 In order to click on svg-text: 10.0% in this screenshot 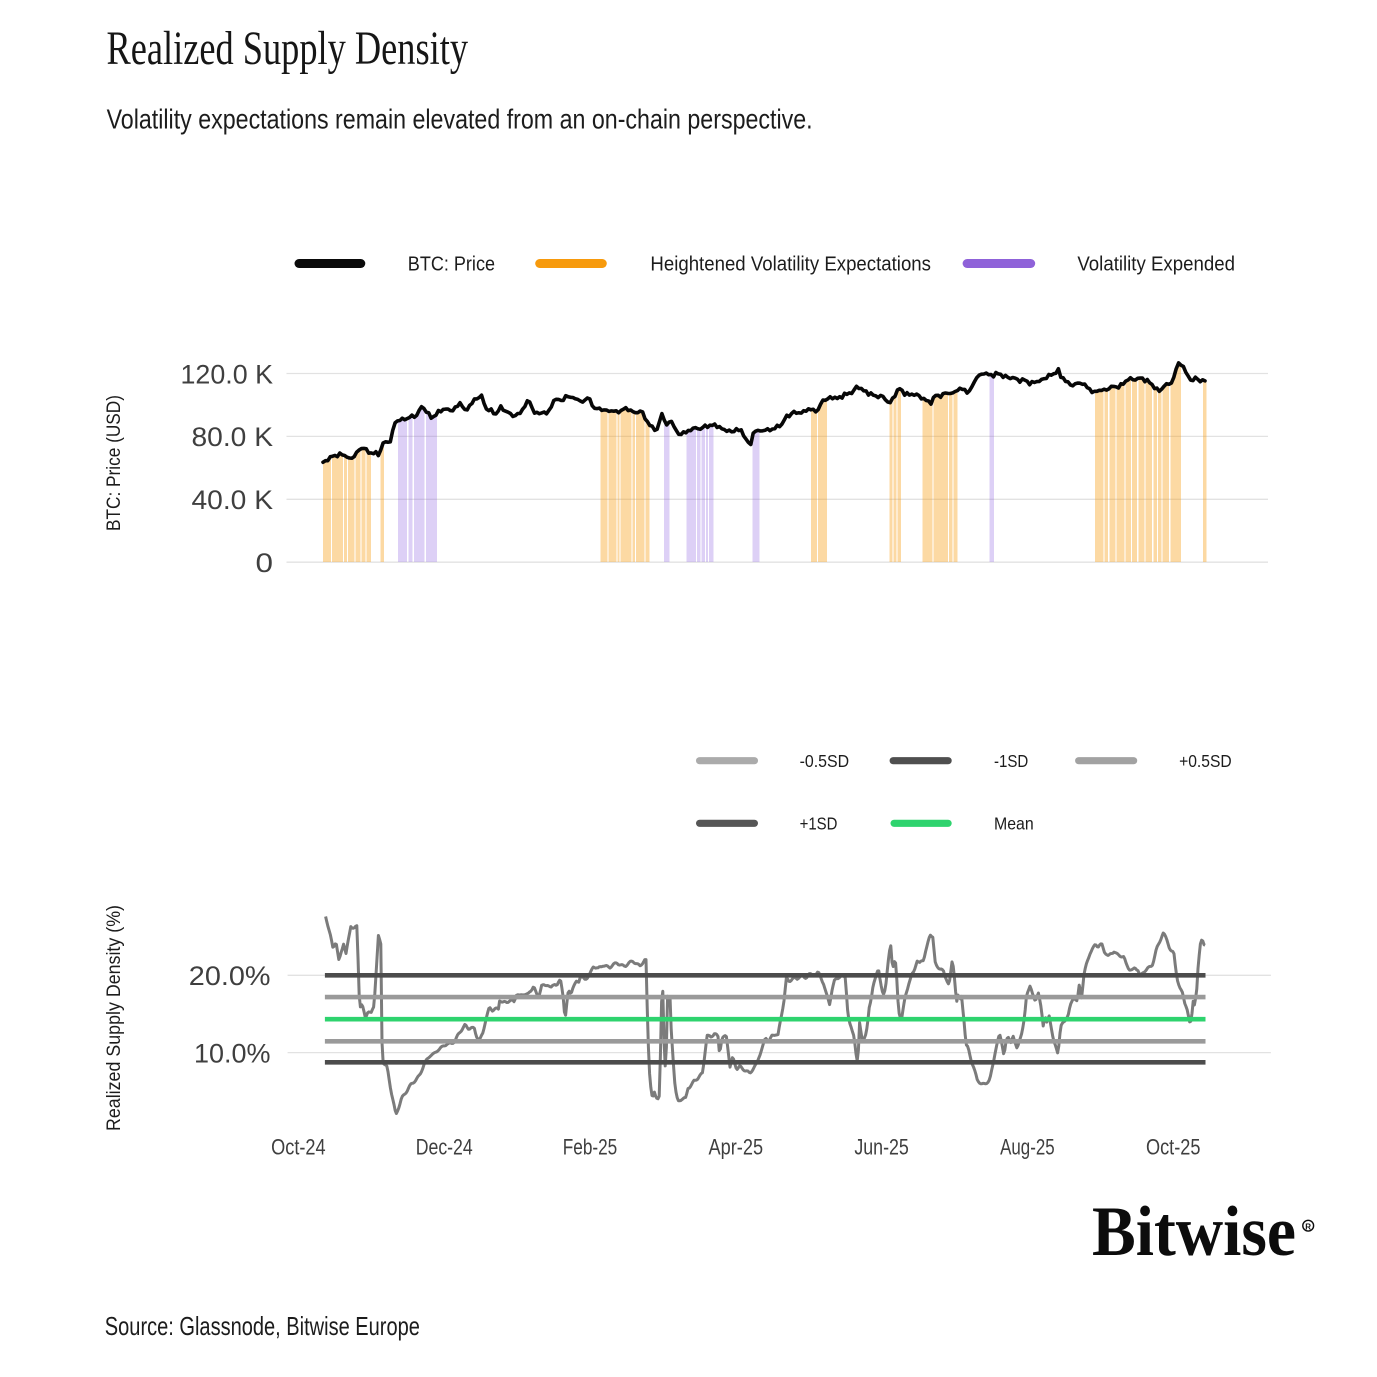, I will do `click(232, 1054)`.